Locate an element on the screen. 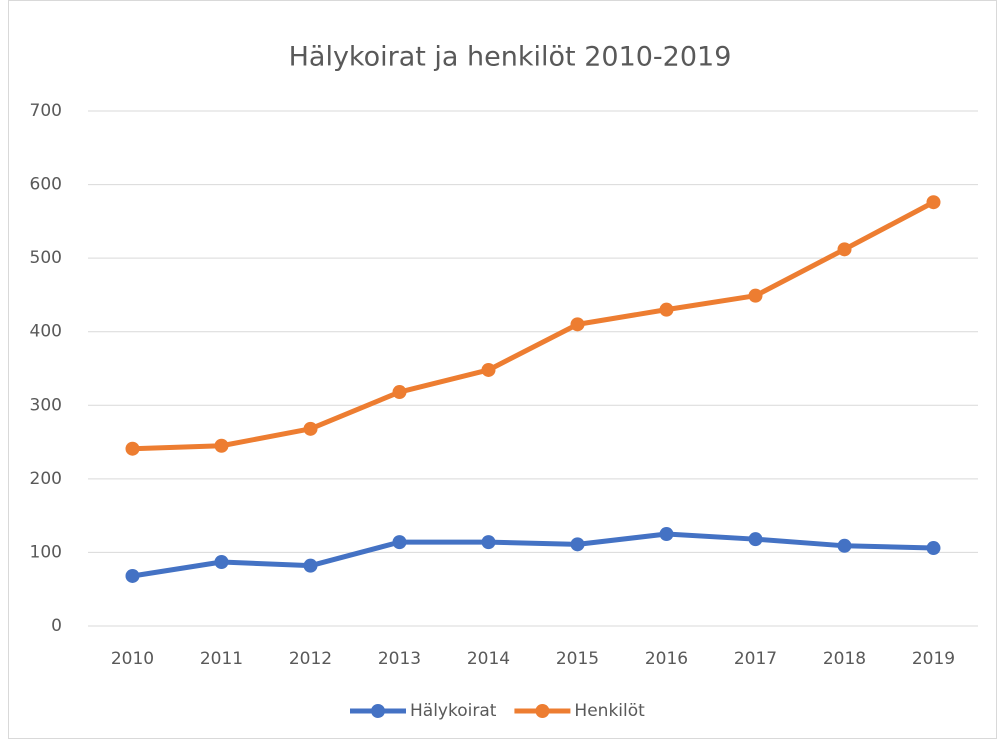 The height and width of the screenshot is (740, 998). x-tick-label: 2013 is located at coordinates (399, 659).